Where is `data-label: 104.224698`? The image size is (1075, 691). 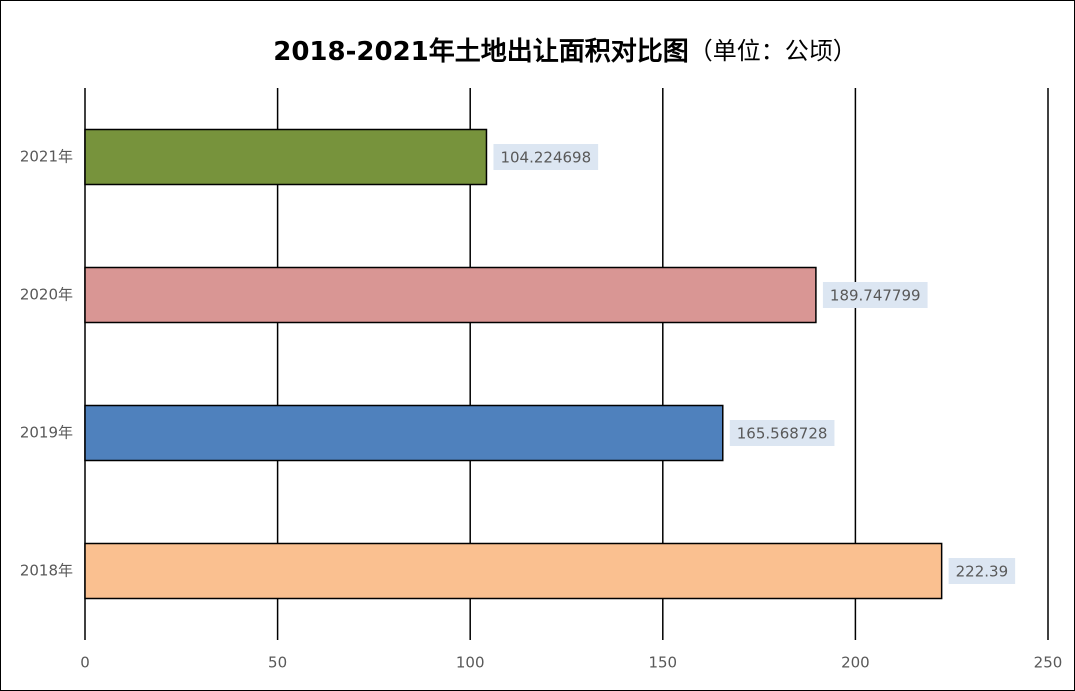
data-label: 104.224698 is located at coordinates (545, 158).